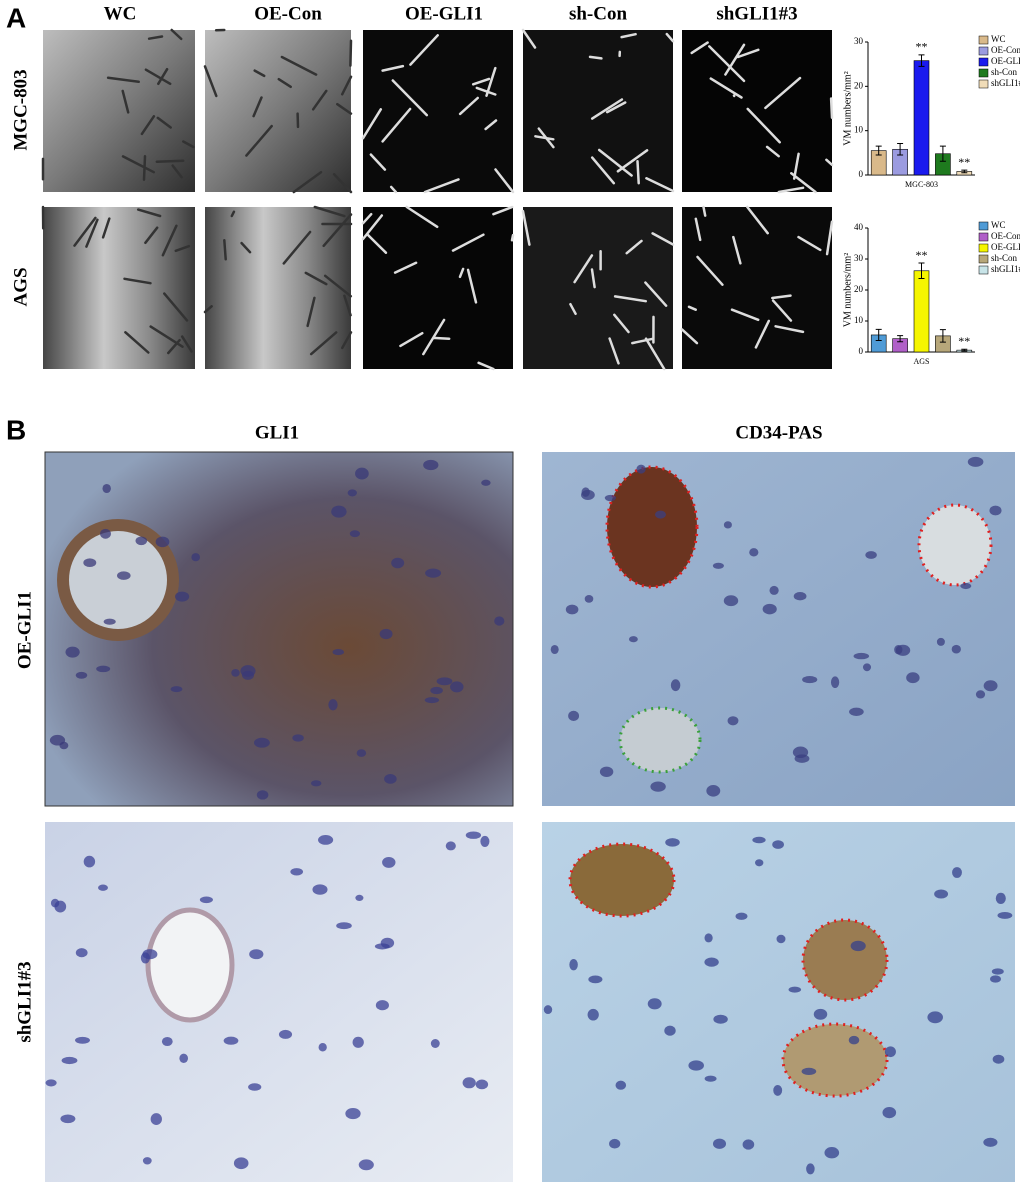 Image resolution: width=1020 pixels, height=1188 pixels. What do you see at coordinates (778, 432) in the screenshot?
I see `column-header: CD34-PAS` at bounding box center [778, 432].